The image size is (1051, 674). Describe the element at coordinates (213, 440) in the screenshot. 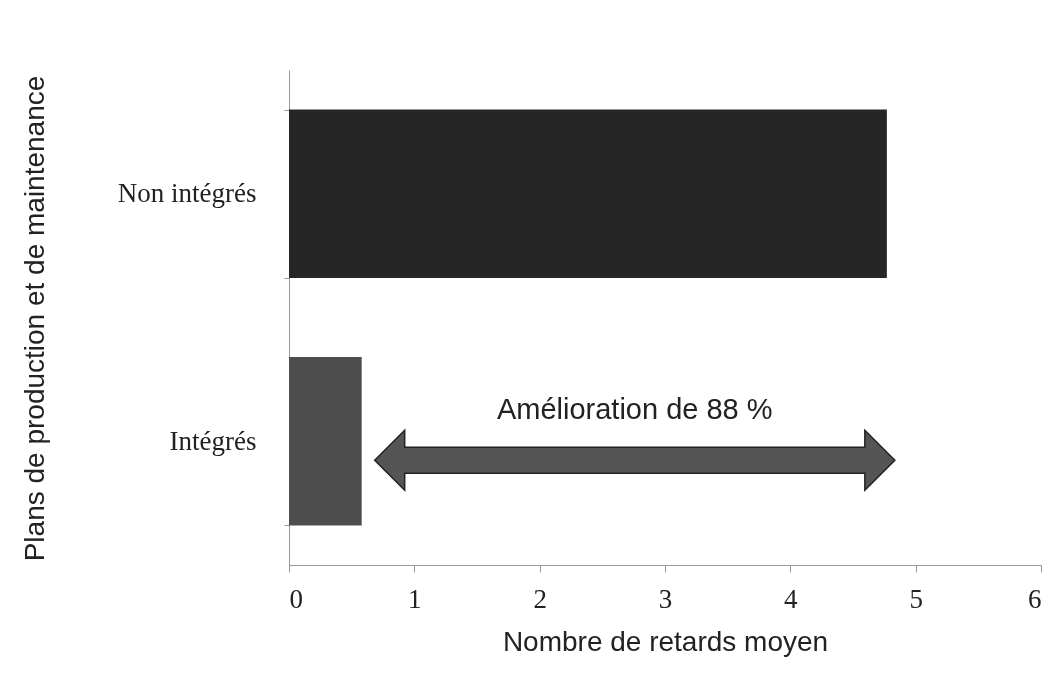

I see `y-tick-label: Intégrés` at that location.